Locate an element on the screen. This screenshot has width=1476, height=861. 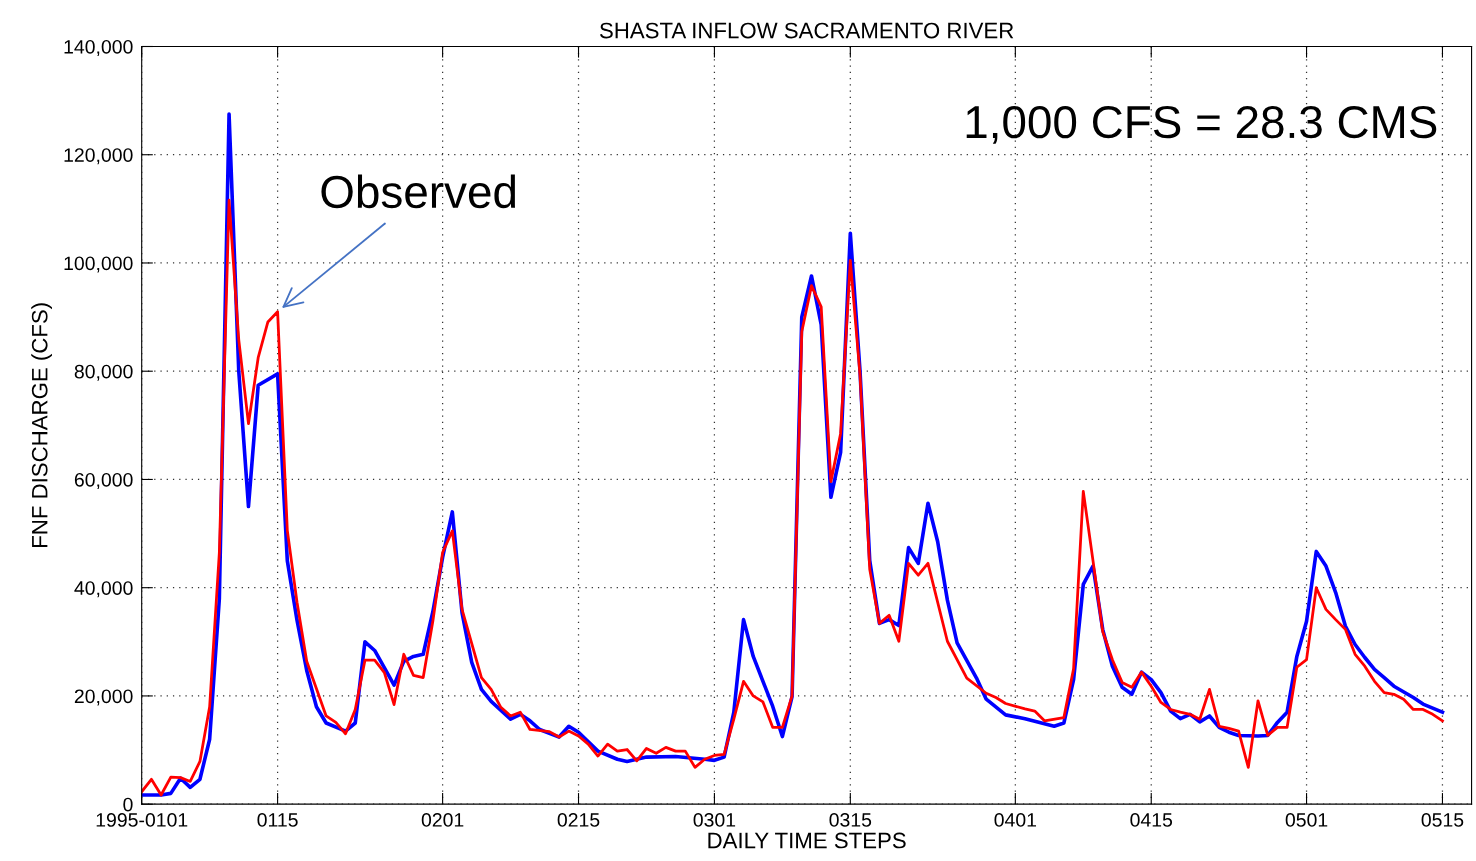
y-tick-label: 20,000 is located at coordinates (103, 697).